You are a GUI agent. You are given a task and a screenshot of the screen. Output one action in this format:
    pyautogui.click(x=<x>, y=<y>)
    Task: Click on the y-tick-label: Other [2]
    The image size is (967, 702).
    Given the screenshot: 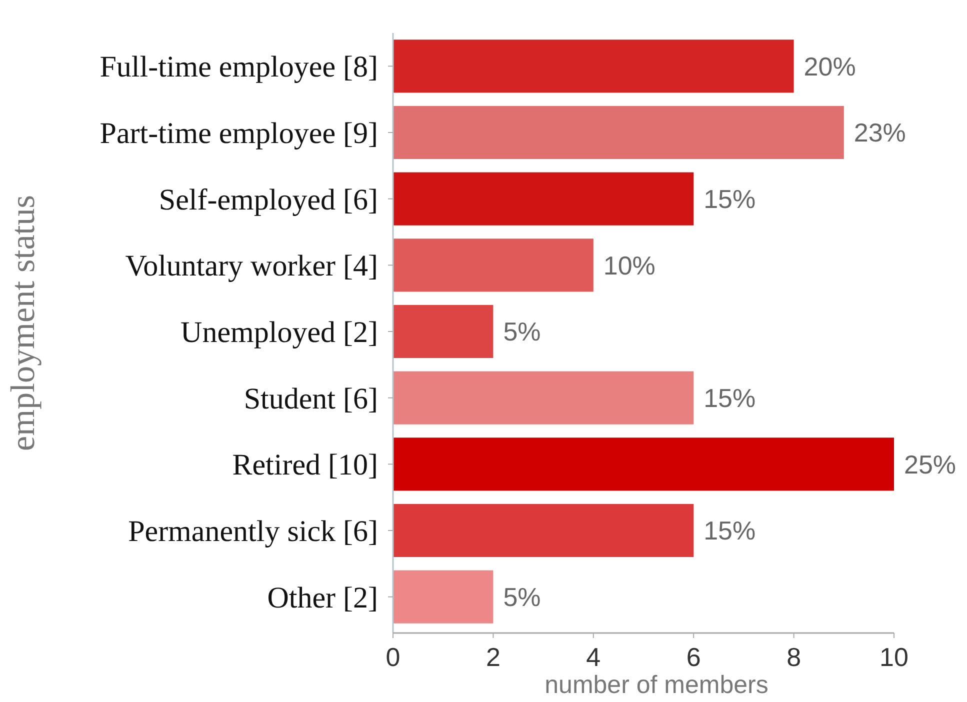 What is the action you would take?
    pyautogui.click(x=322, y=597)
    